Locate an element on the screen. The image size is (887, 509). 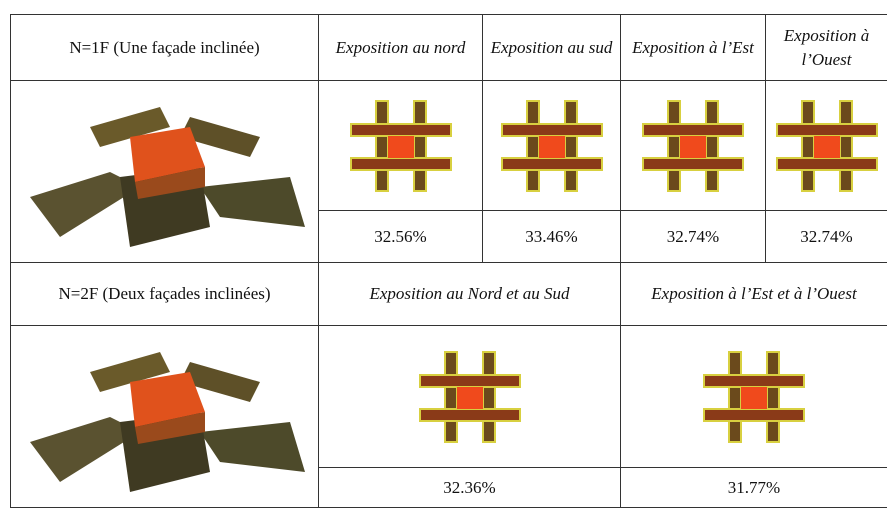
header: Exposition au Nord et au Sud is located at coordinates (469, 294).